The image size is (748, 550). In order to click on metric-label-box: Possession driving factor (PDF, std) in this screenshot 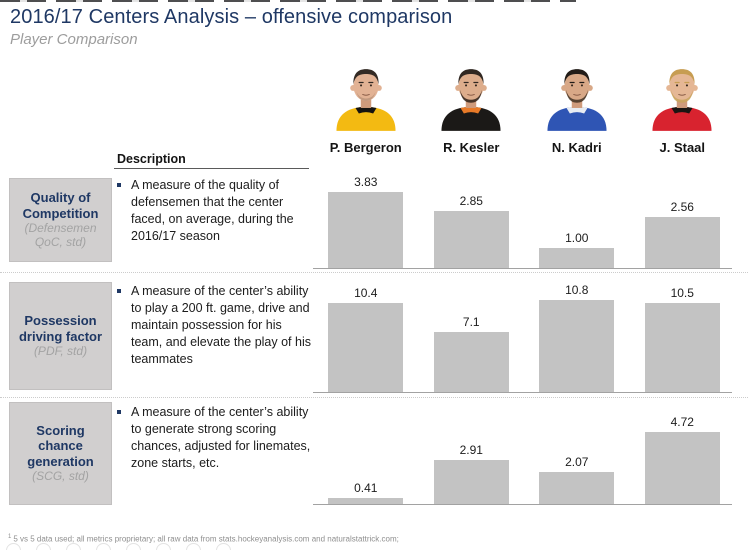, I will do `click(60, 336)`.